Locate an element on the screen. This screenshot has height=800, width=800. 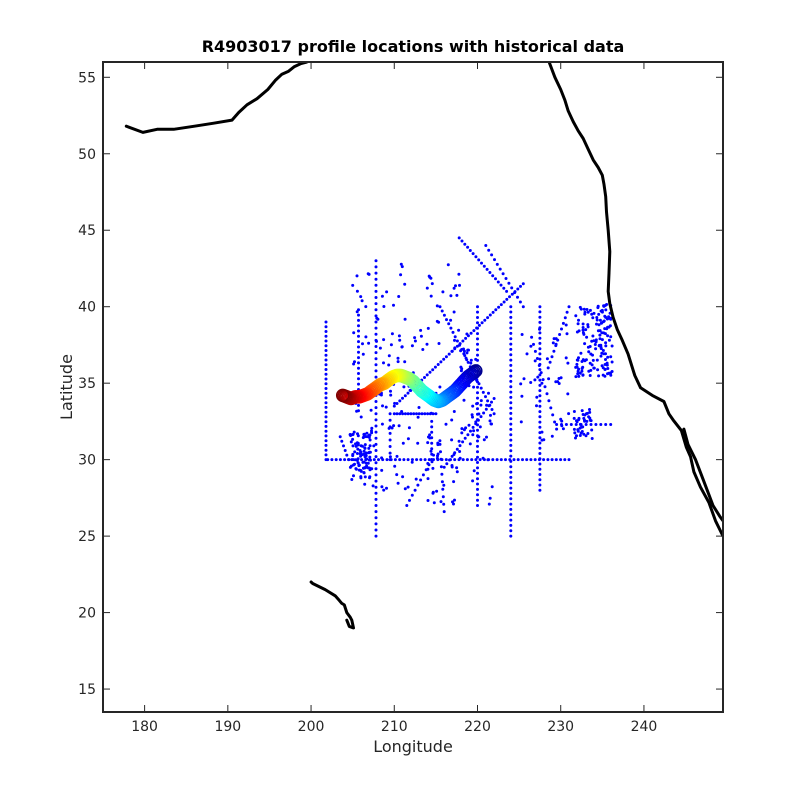
coastline-aleutians is located at coordinates (216, 98).